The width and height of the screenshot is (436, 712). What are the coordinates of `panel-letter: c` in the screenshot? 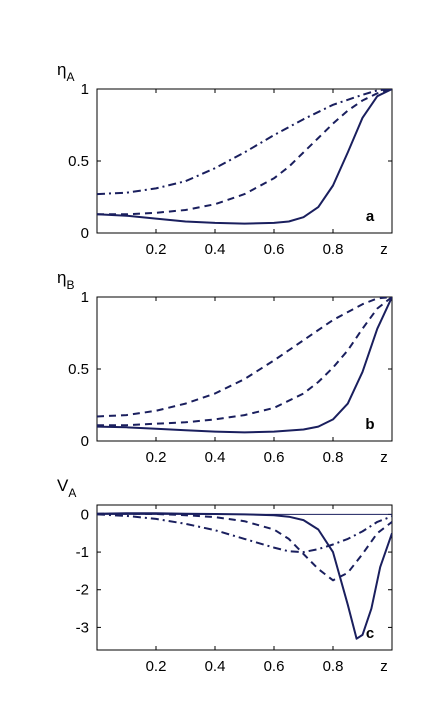 It's located at (370, 633).